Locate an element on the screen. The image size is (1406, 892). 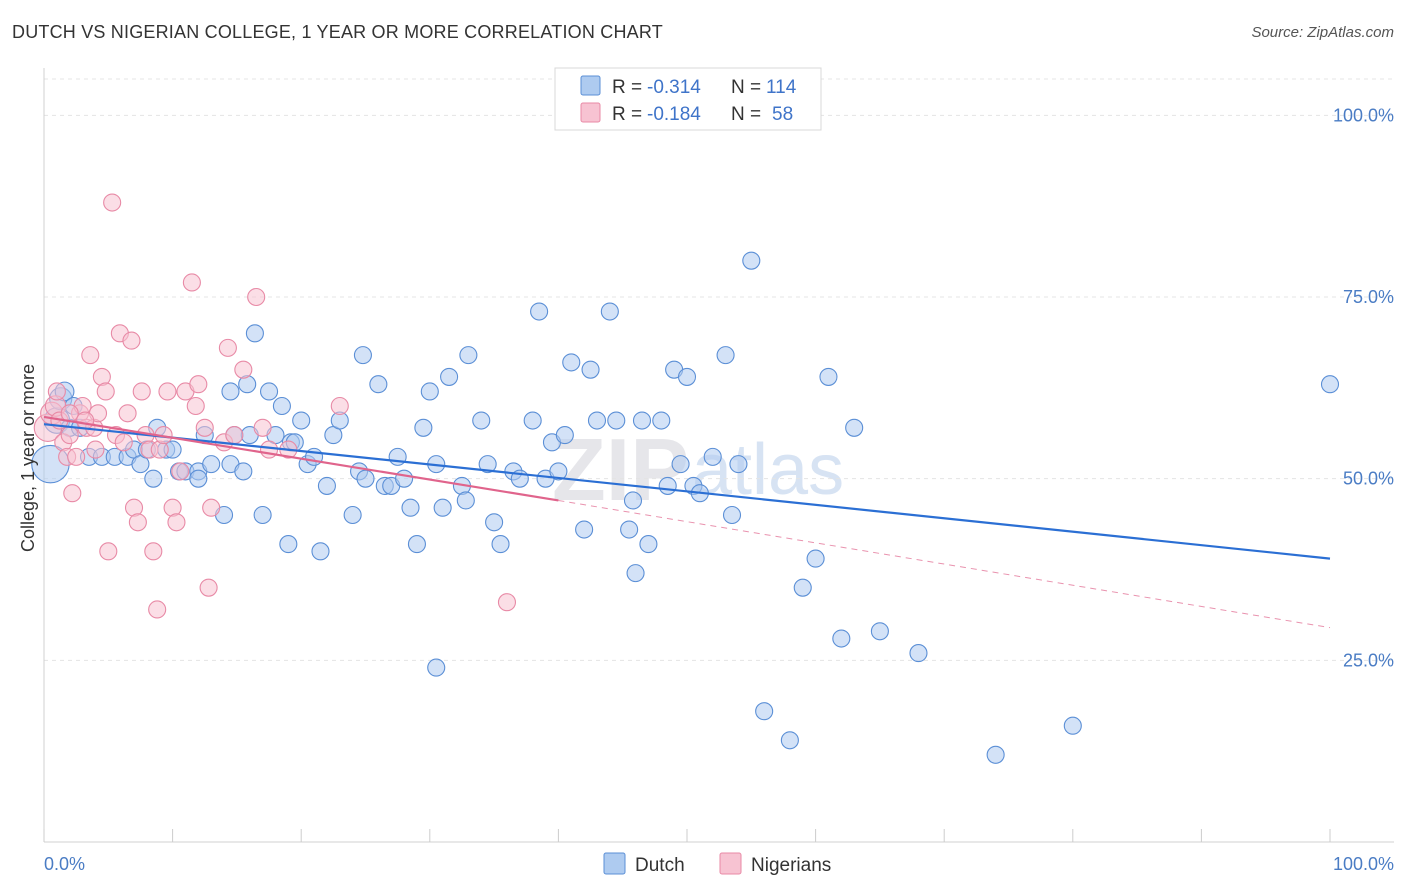
watermark: ZIP atlas is located at coordinates (698, 469).